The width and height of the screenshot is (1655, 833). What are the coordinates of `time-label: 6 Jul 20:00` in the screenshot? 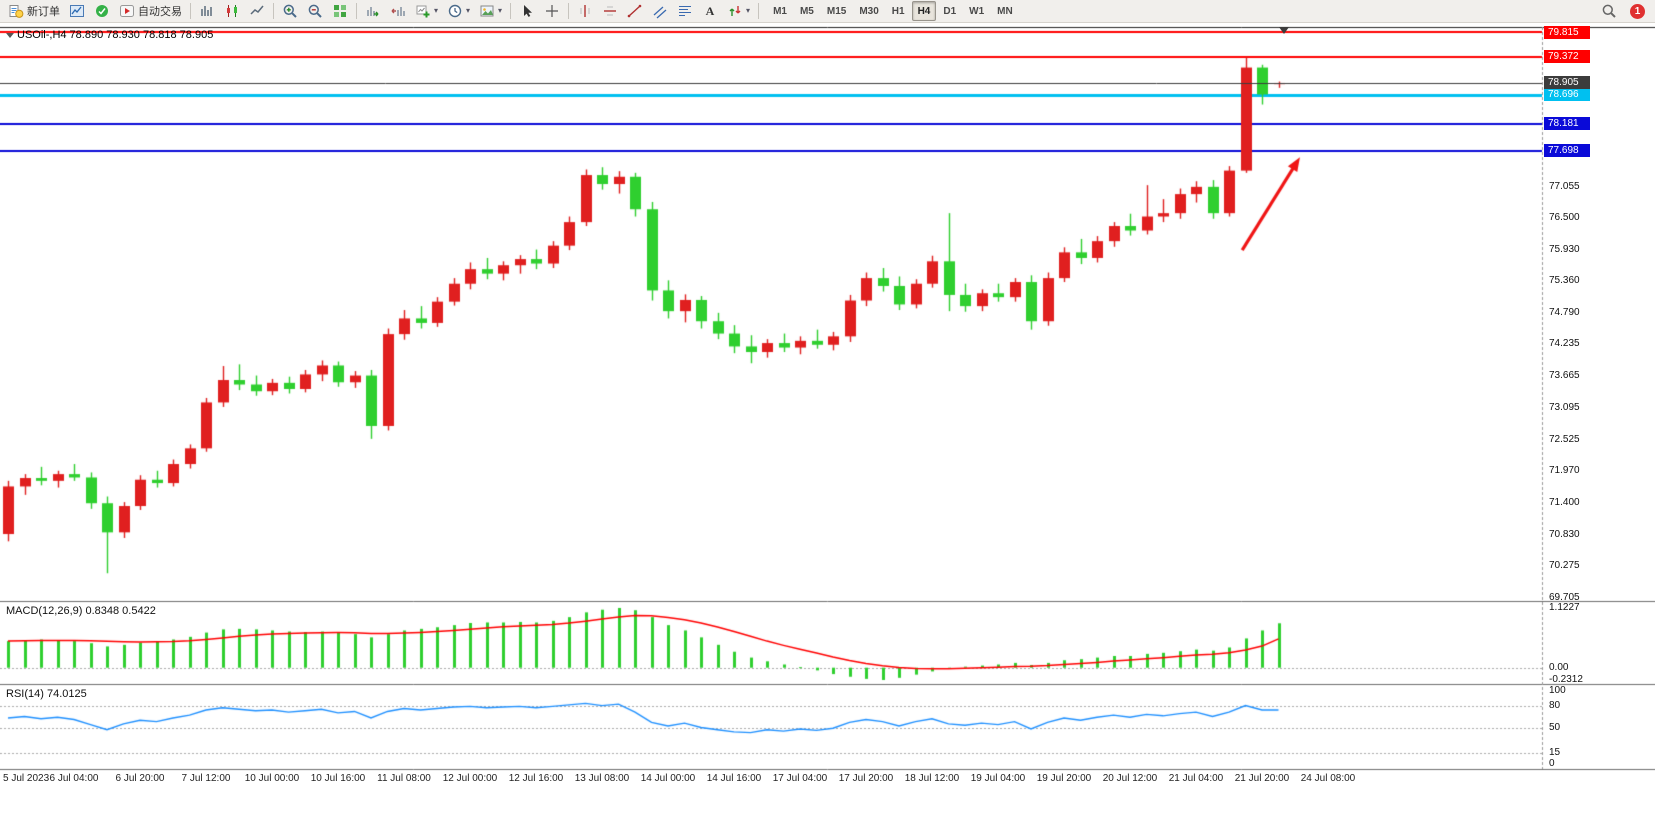 It's located at (140, 778).